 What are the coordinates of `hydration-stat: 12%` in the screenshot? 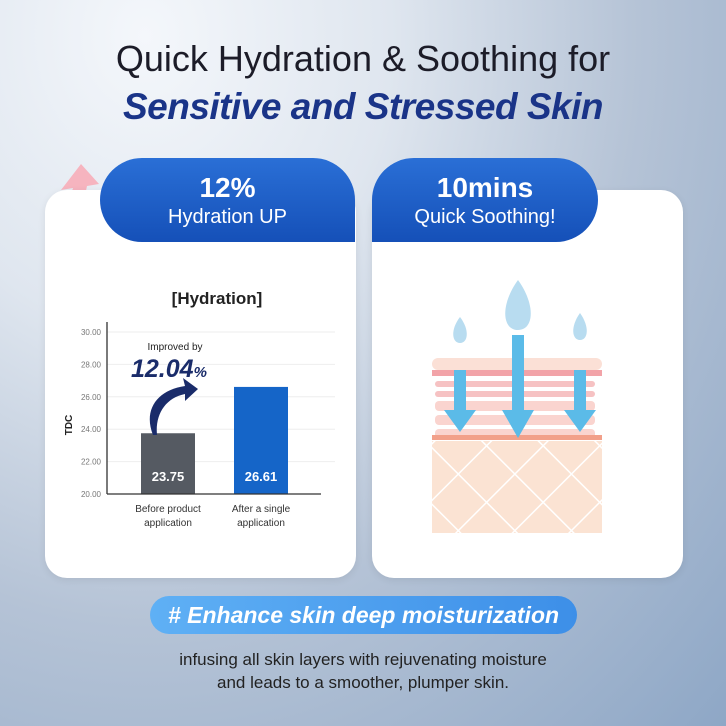 It's located at (227, 187).